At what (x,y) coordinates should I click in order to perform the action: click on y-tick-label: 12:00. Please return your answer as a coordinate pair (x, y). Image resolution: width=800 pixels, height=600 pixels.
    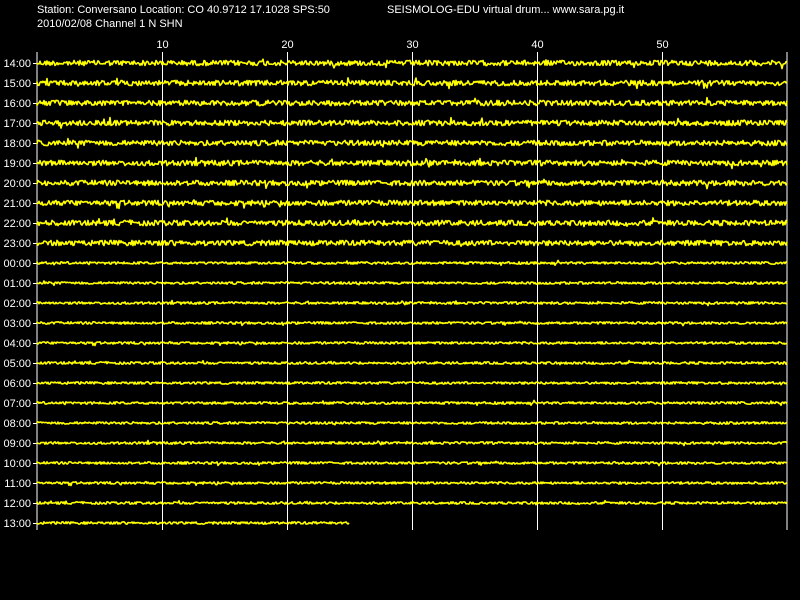
    Looking at the image, I should click on (17, 504).